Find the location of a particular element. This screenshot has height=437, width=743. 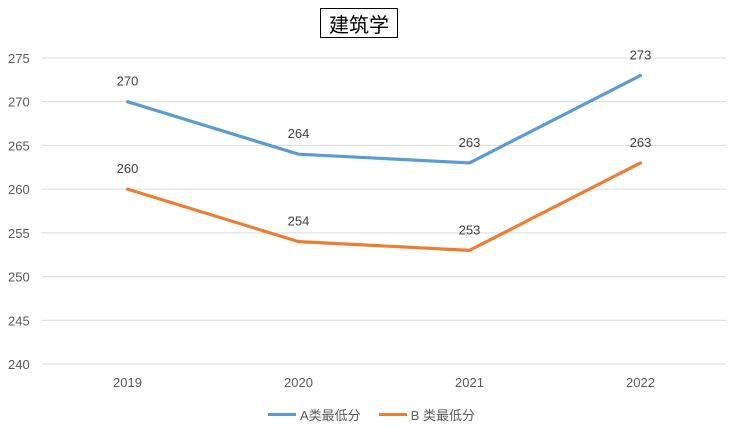

x-tick-label: 2022 is located at coordinates (640, 382).